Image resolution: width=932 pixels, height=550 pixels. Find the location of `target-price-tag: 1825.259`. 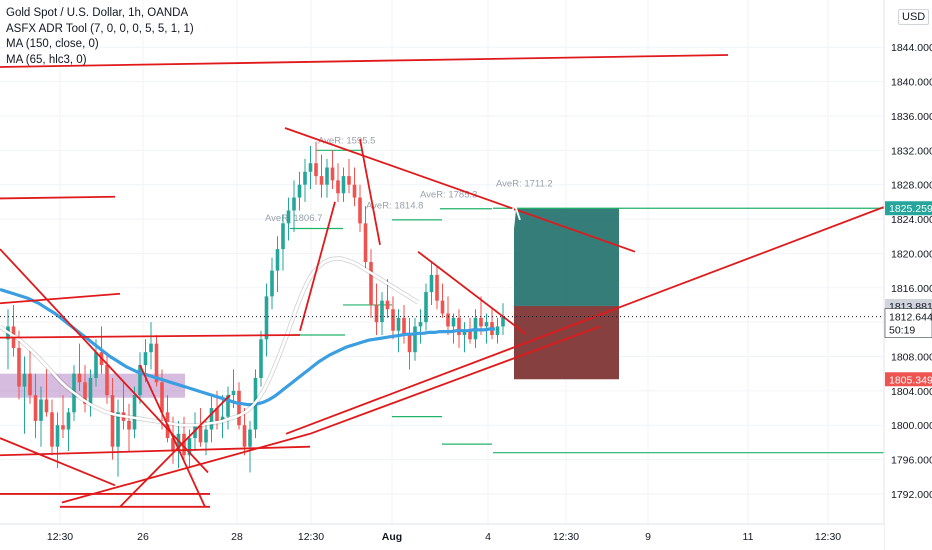

target-price-tag: 1825.259 is located at coordinates (910, 209).